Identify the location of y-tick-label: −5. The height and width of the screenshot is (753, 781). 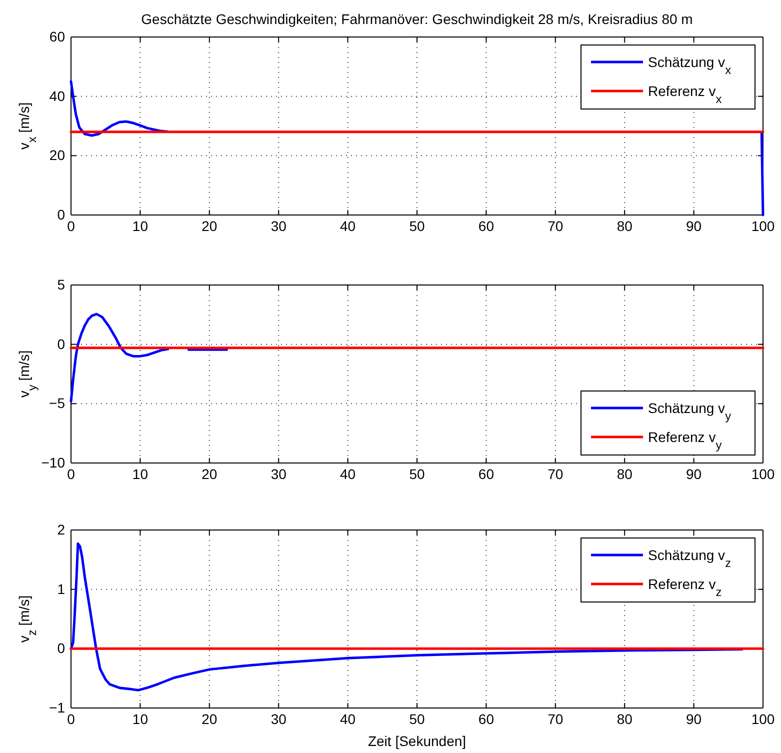
(57, 403).